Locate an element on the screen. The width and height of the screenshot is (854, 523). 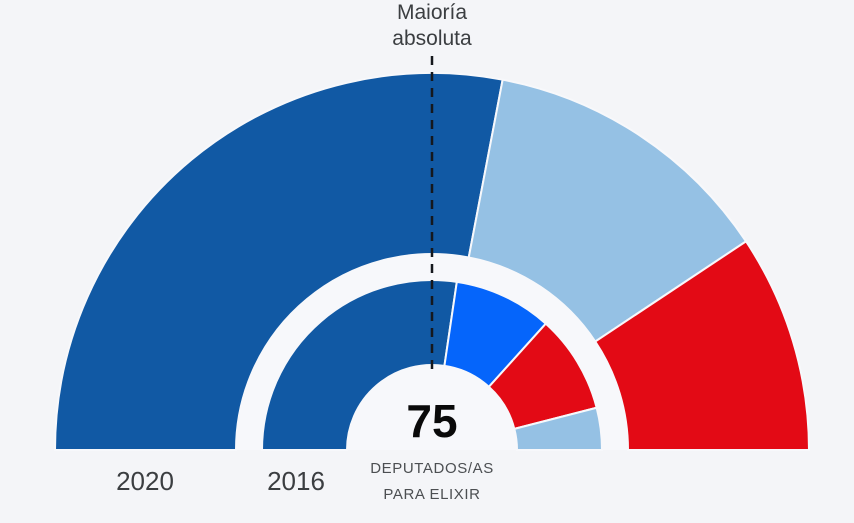
ring-label-2016: 2016 is located at coordinates (296, 481).